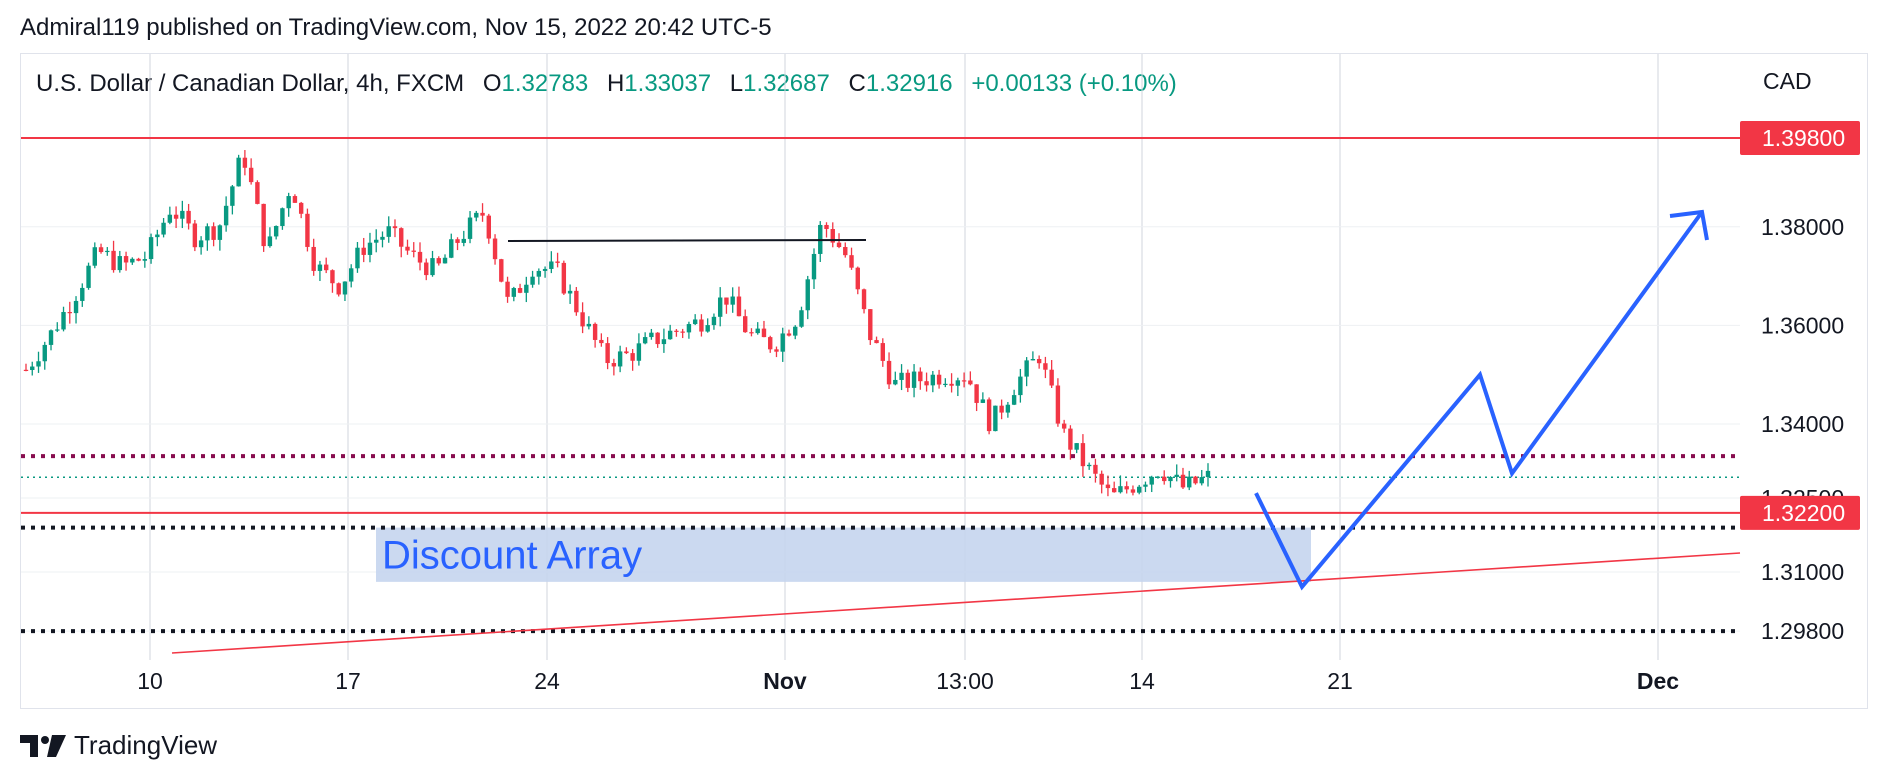  I want to click on open-label: O, so click(492, 83).